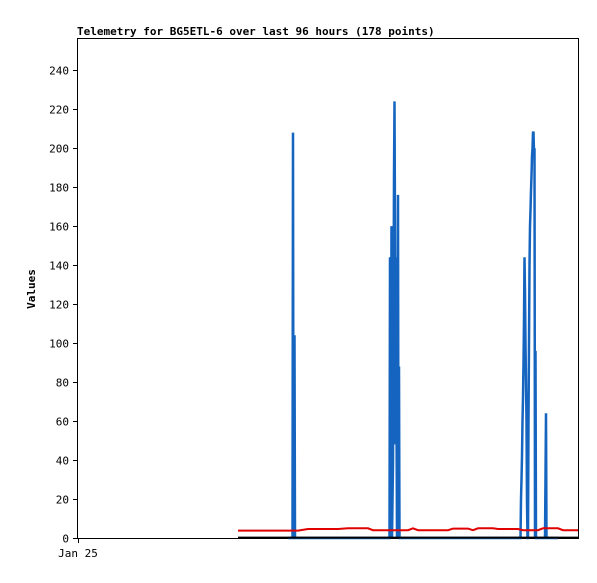 The height and width of the screenshot is (583, 597). Describe the element at coordinates (59, 227) in the screenshot. I see `y-tick-label: 160` at that location.